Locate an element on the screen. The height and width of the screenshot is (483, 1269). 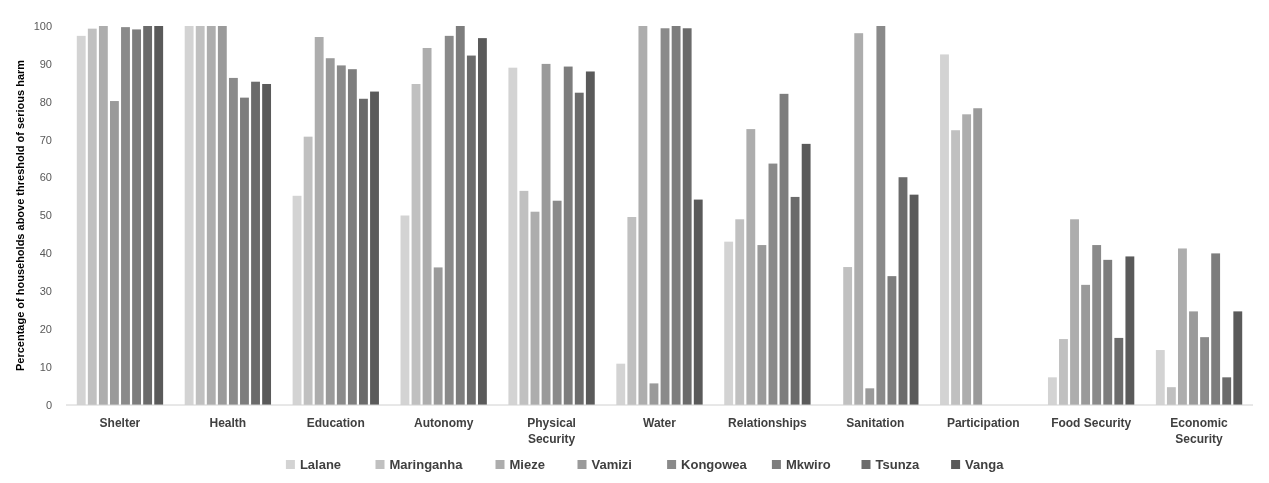
x-tick-label: Autonomy is located at coordinates (444, 423).